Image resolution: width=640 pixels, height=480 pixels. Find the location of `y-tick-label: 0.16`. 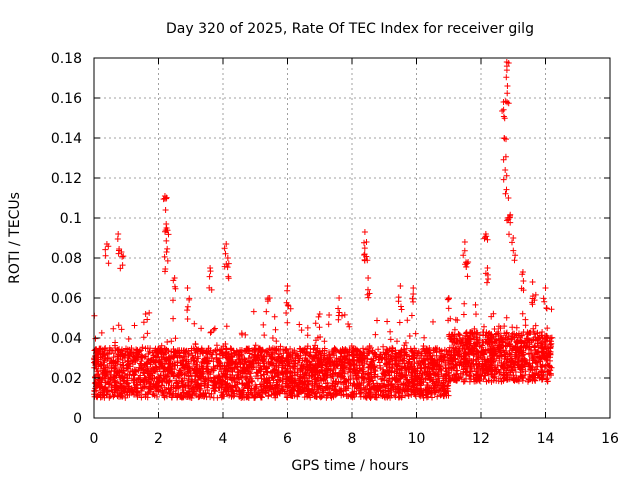

y-tick-label: 0.16 is located at coordinates (66, 99).